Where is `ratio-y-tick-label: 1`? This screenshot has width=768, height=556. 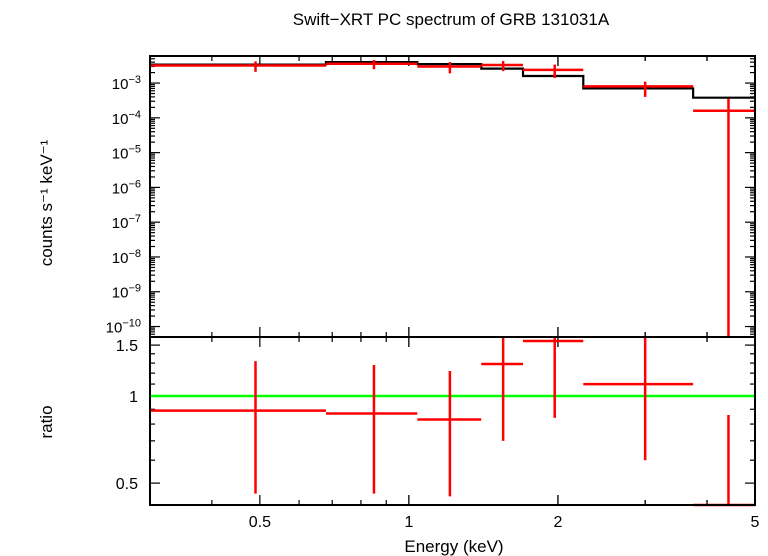
ratio-y-tick-label: 1 is located at coordinates (133, 397).